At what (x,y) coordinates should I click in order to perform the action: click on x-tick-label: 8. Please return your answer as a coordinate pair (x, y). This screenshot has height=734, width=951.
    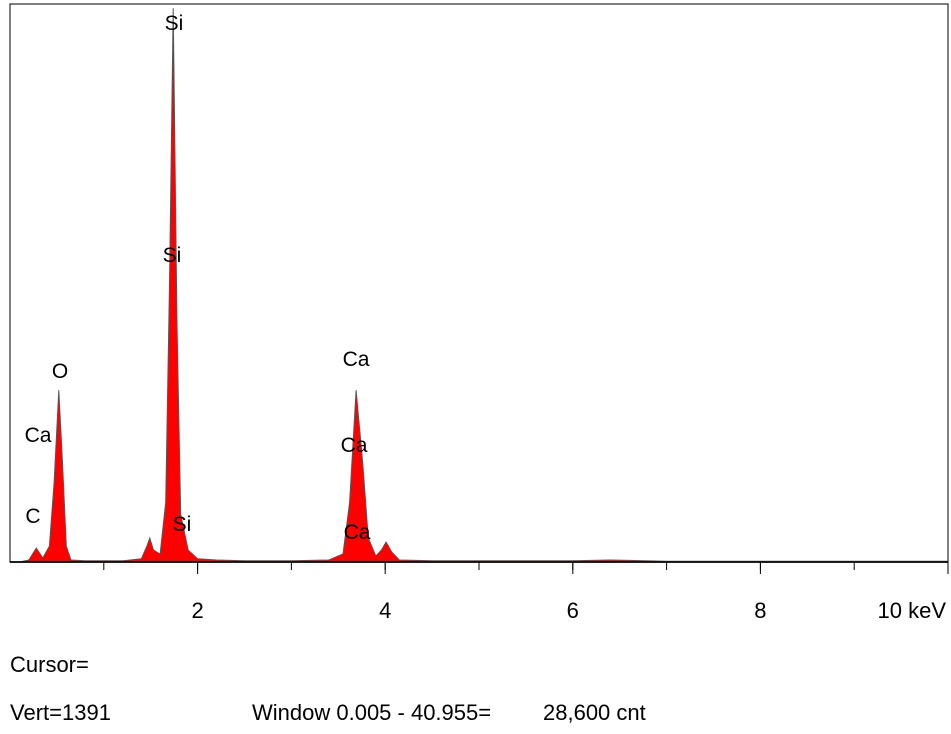
    Looking at the image, I should click on (760, 610).